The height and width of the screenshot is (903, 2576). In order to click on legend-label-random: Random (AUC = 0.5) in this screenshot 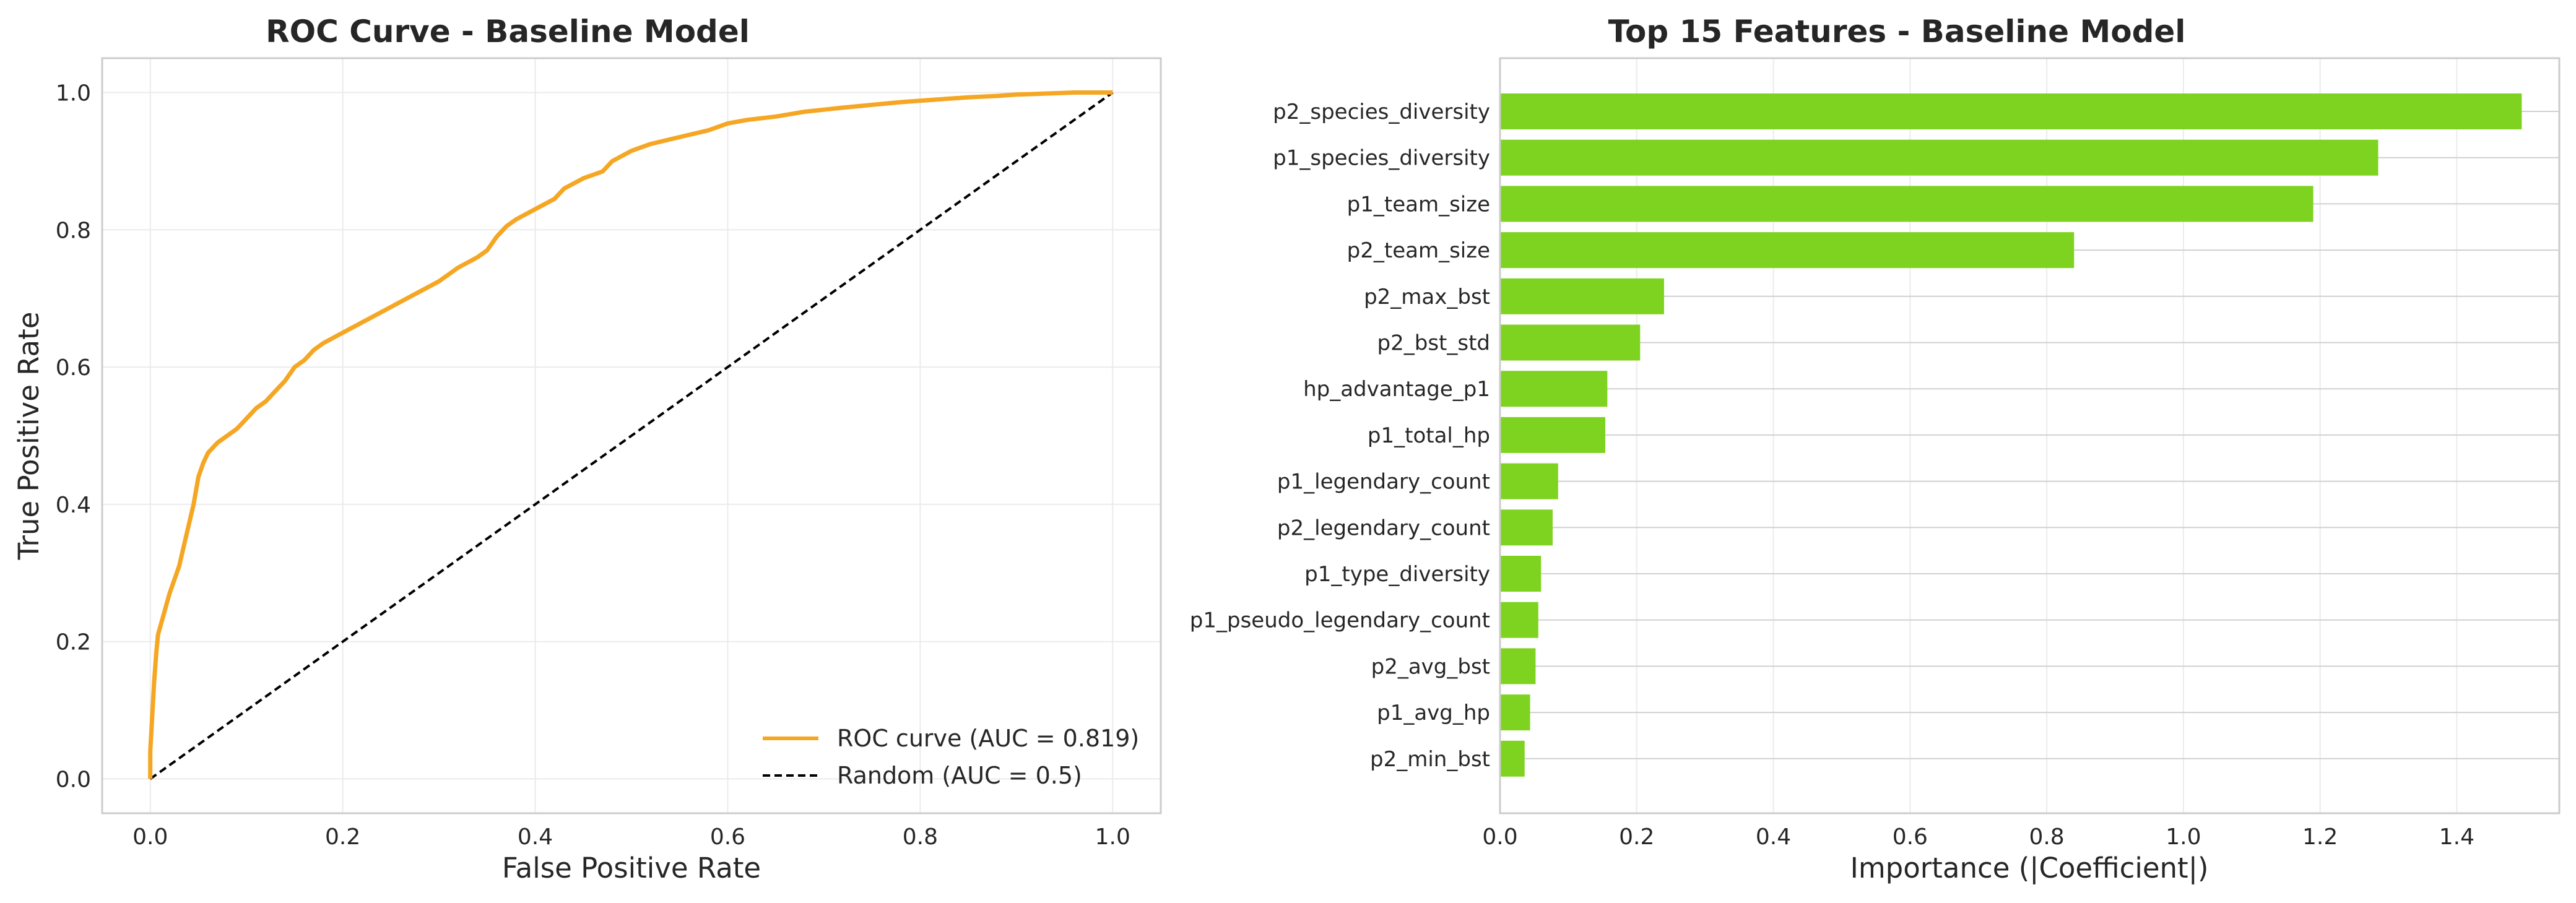, I will do `click(959, 776)`.